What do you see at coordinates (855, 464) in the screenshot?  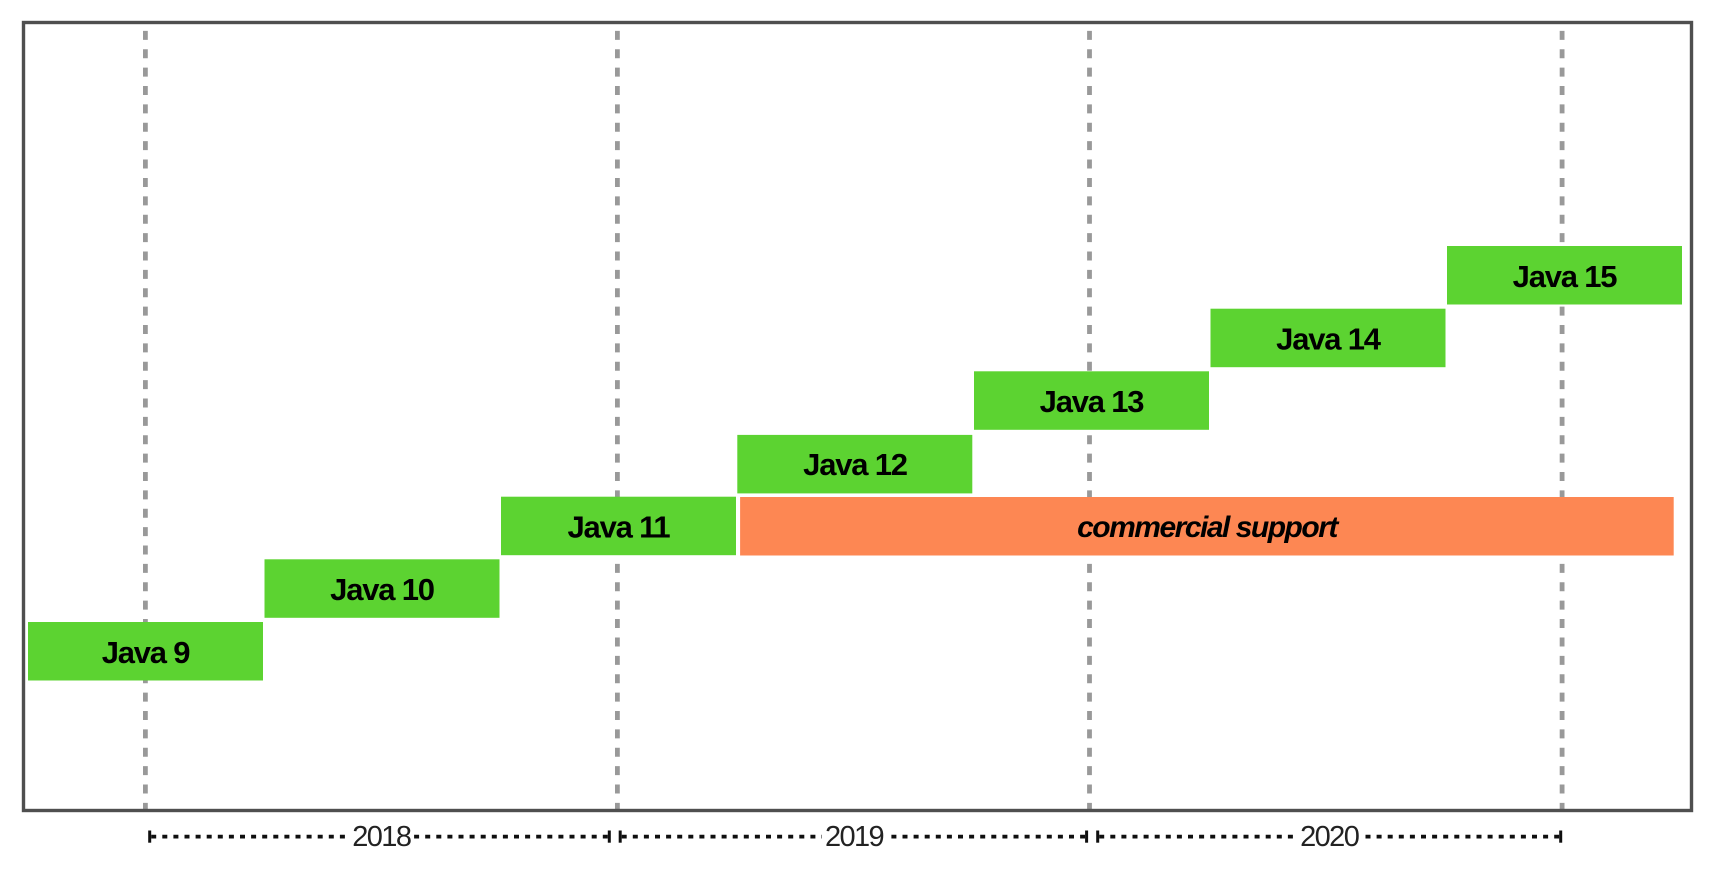 I see `svg-text: Java 12` at bounding box center [855, 464].